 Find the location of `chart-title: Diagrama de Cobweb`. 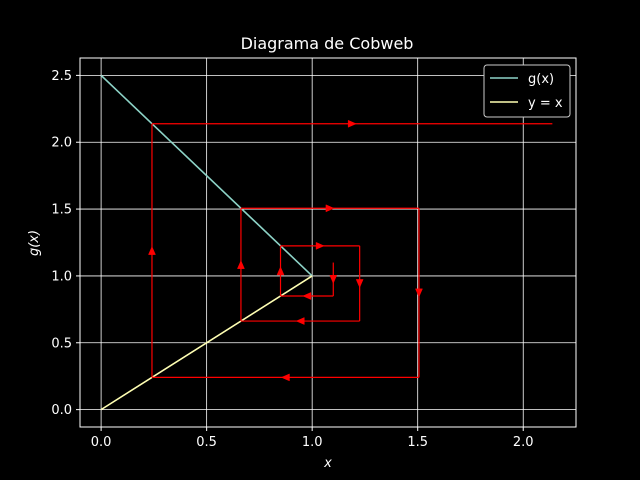

chart-title: Diagrama de Cobweb is located at coordinates (327, 43).